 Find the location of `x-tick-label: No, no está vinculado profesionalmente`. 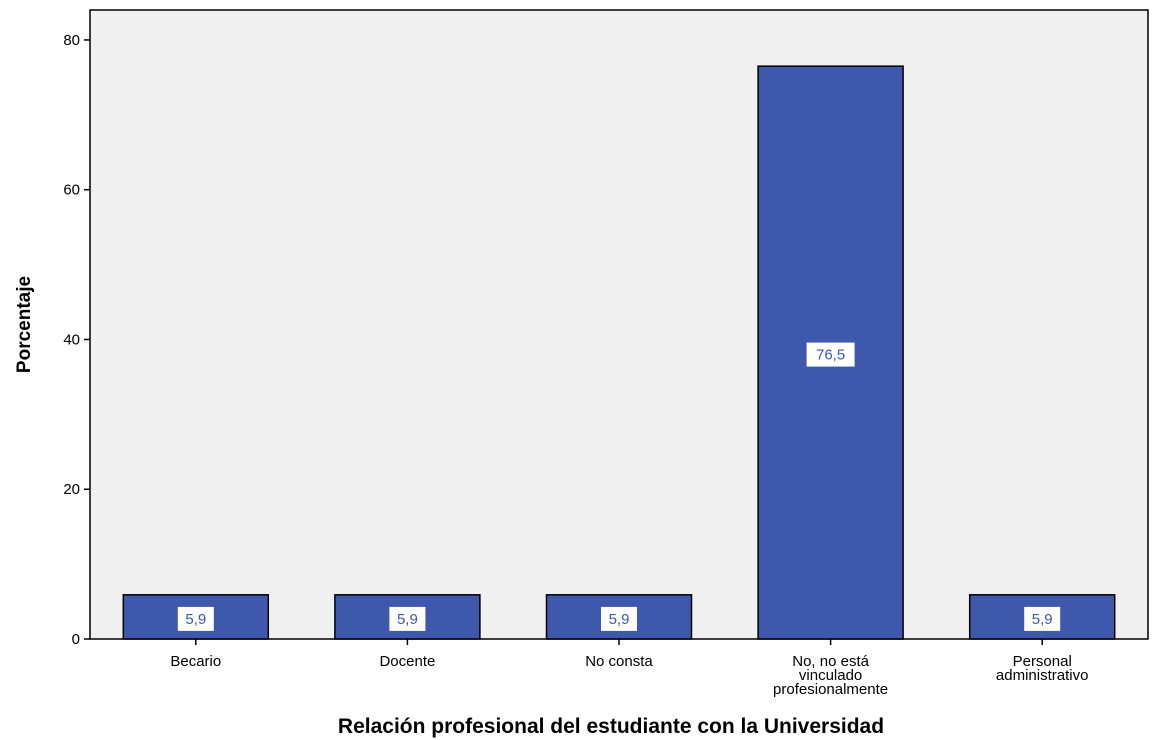

x-tick-label: No, no está vinculado profesionalmente is located at coordinates (830, 675).